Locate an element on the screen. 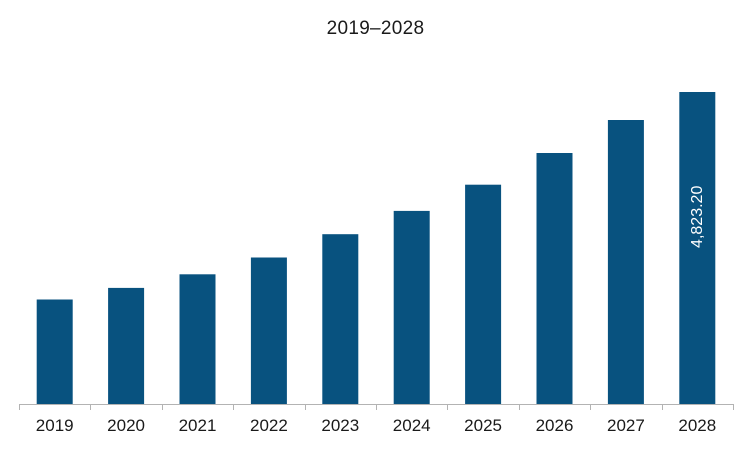 Image resolution: width=751 pixels, height=451 pixels. bar-2025 is located at coordinates (483, 294).